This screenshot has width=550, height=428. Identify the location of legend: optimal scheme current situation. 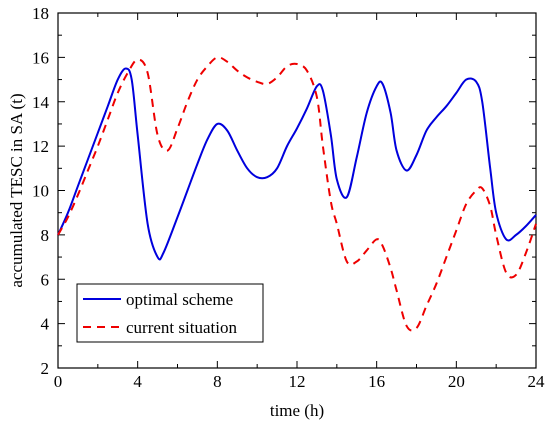
(170, 313).